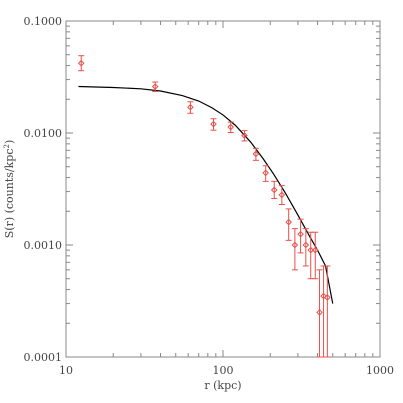 The width and height of the screenshot is (403, 403). I want to click on y-tick-label: 0.0001, so click(43, 357).